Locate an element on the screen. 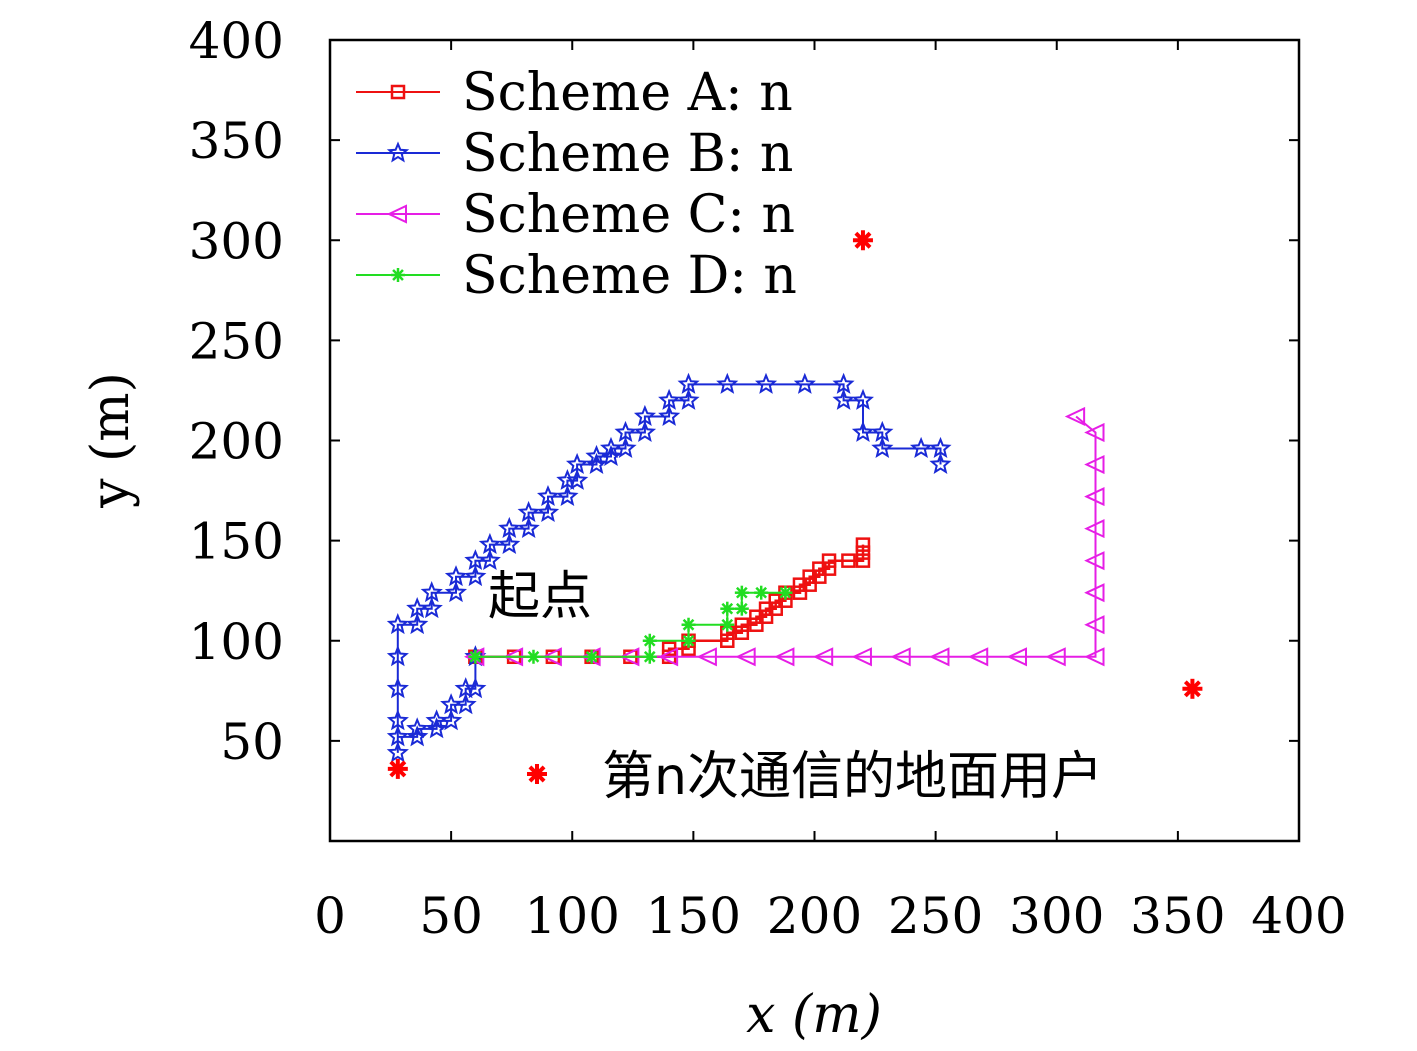 This screenshot has width=1417, height=1051. scheme-b-series is located at coordinates (669, 567).